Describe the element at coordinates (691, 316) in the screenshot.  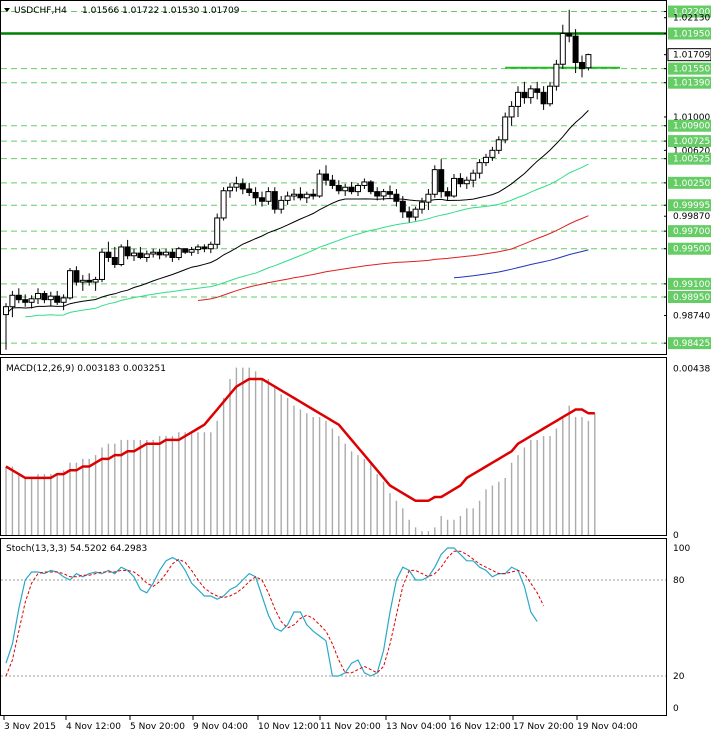
I see `price-scale-label: 0.98740` at that location.